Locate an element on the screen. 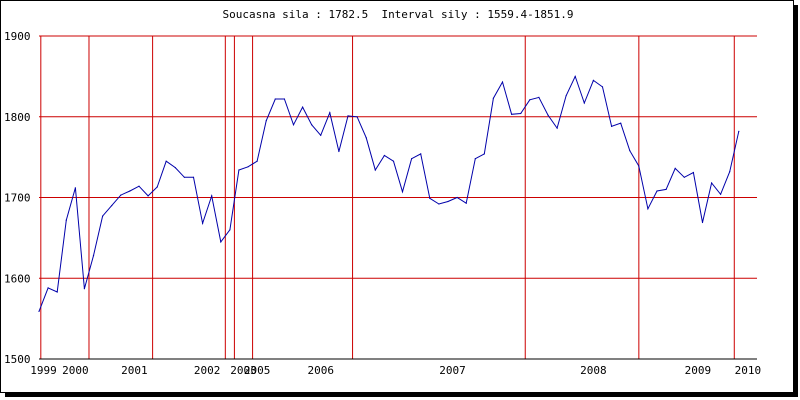 Image resolution: width=800 pixels, height=400 pixels. x-tick-label-2002: 2002 is located at coordinates (207, 370).